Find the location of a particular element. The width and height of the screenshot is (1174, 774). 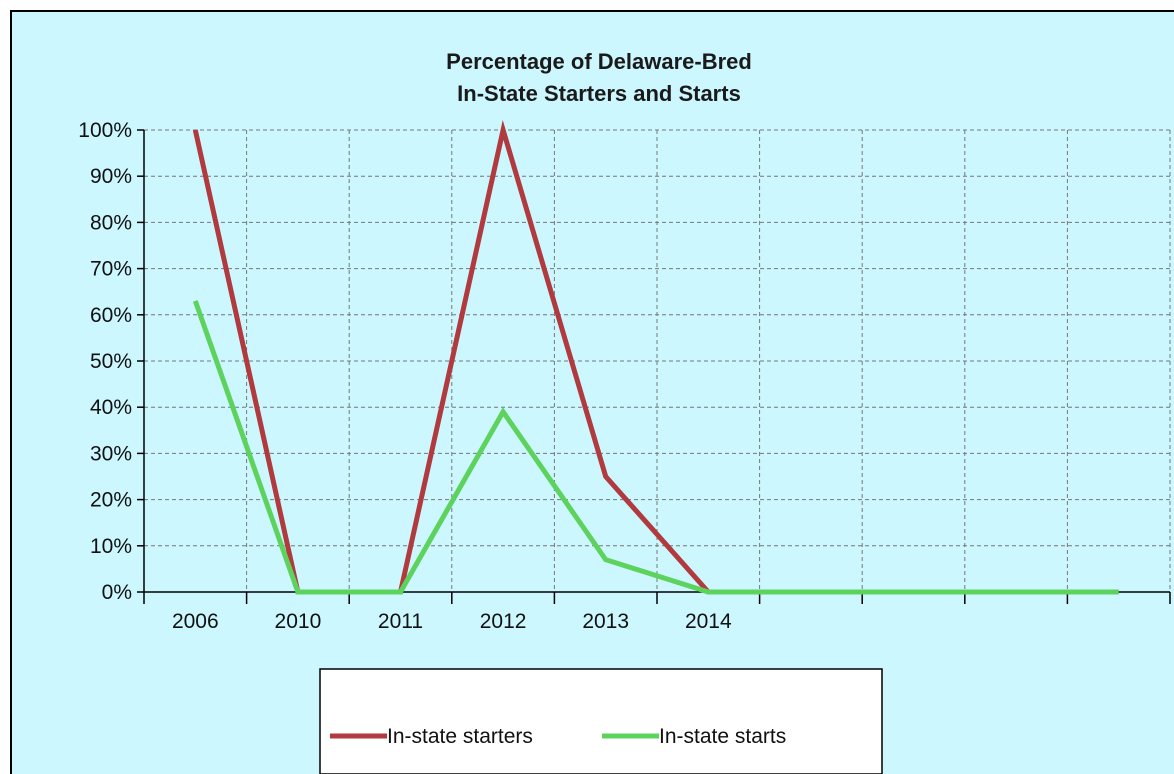

y-tick-label: 70% is located at coordinates (111, 269).